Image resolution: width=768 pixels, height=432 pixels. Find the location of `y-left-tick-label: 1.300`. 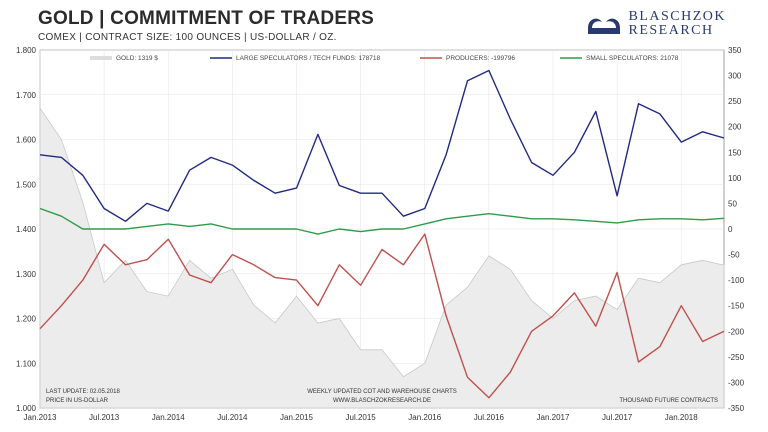

y-left-tick-label: 1.300 is located at coordinates (26, 274).